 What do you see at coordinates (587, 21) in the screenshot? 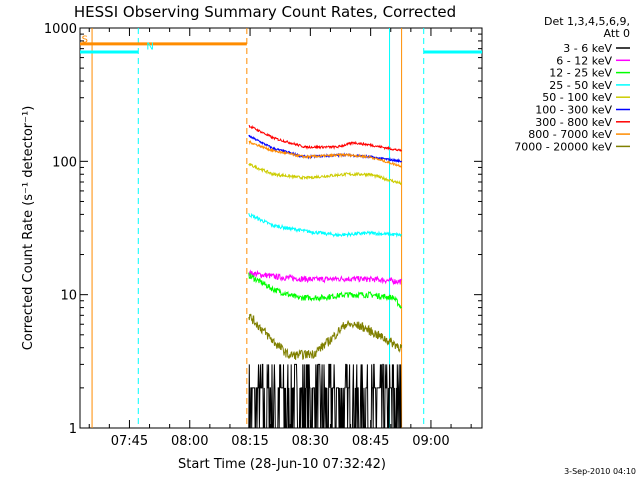
I see `legend-header-line-1: Det 1,3,4,5,6,9,` at bounding box center [587, 21].